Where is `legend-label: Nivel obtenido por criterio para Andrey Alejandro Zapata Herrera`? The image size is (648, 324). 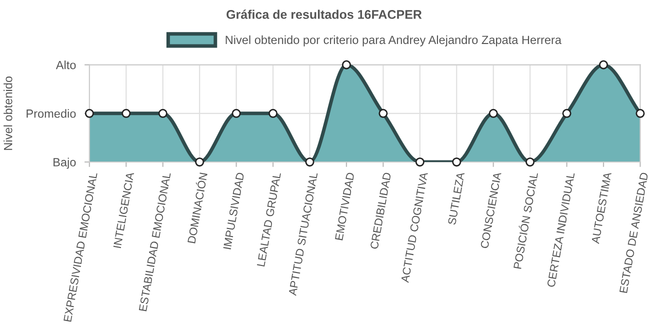
legend-label: Nivel obtenido por criterio para Andrey Alejandro Zapata Herrera is located at coordinates (394, 40).